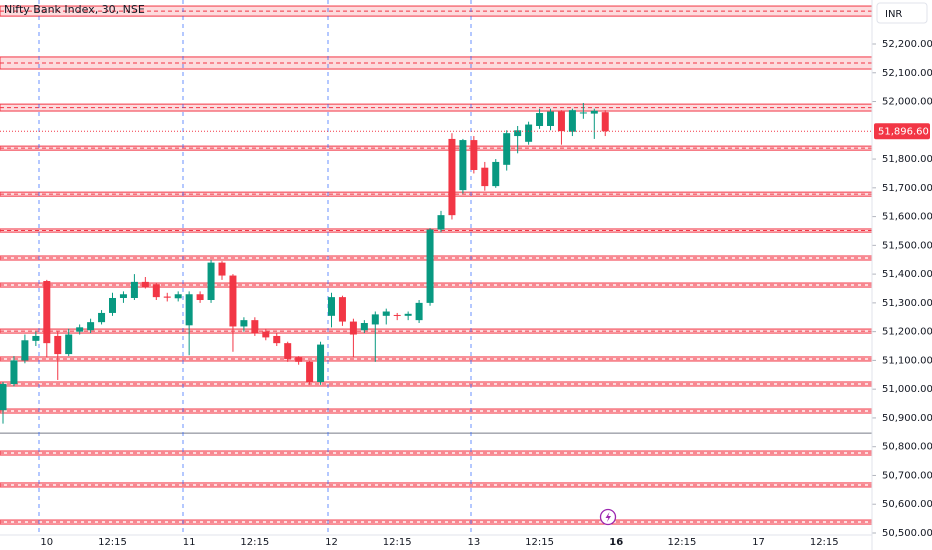 The width and height of the screenshot is (932, 550). I want to click on x-tick-label: 17, so click(758, 542).